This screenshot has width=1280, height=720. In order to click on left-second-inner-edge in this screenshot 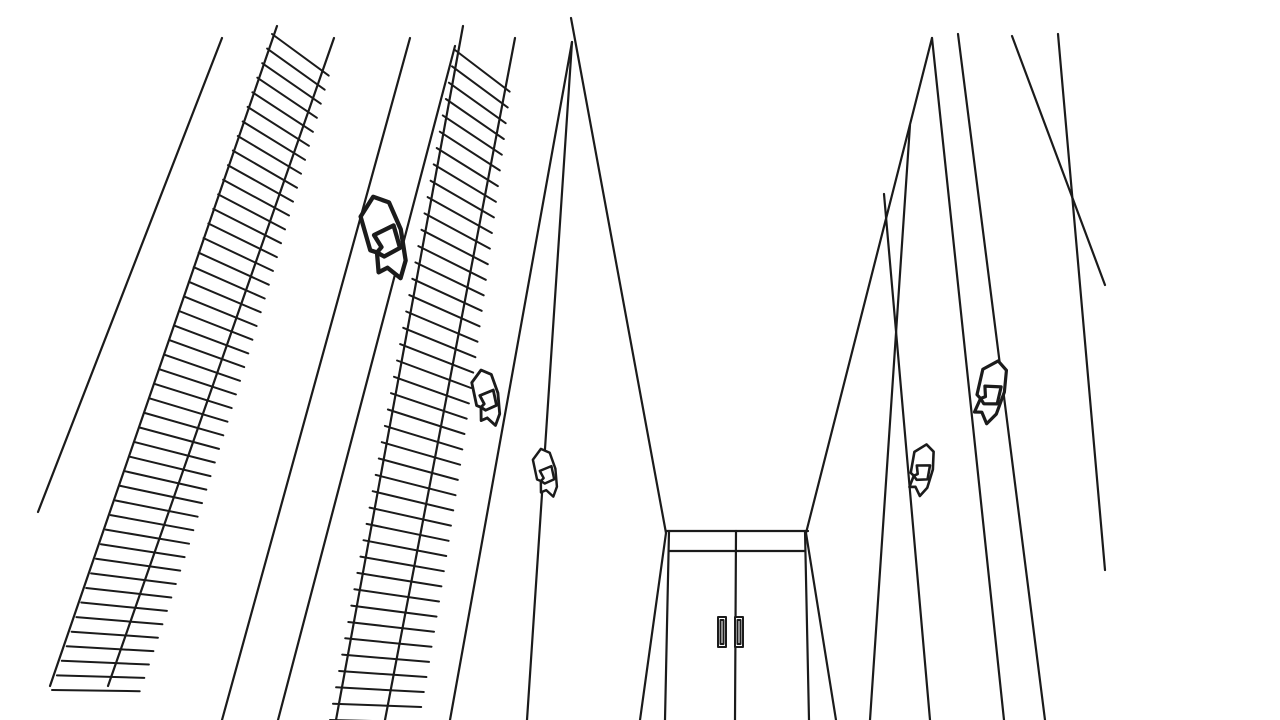, I will do `click(399, 372)`.